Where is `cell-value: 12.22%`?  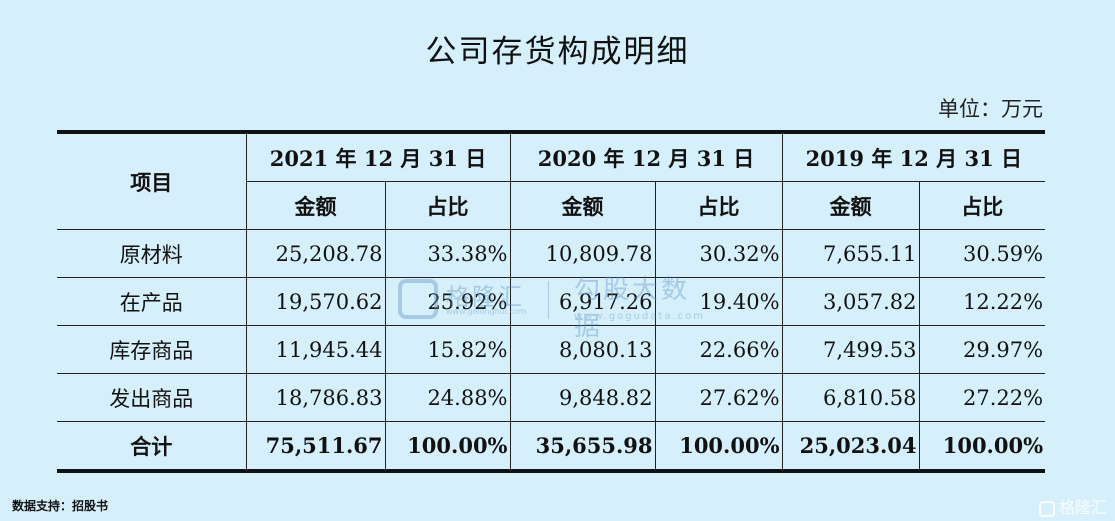
cell-value: 12.22% is located at coordinates (982, 301).